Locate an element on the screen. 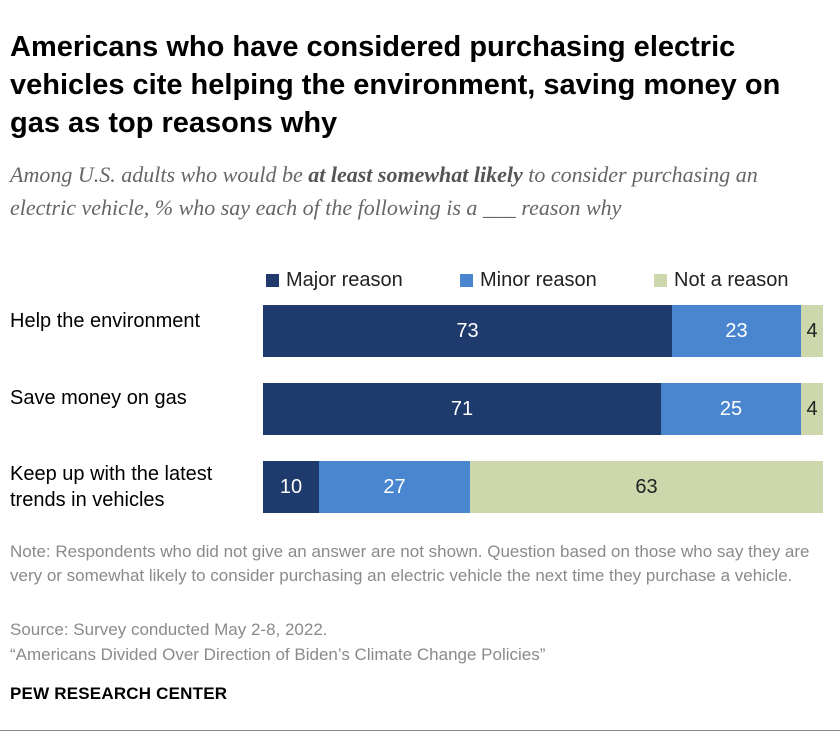 This screenshot has width=840, height=742. legend-label-major: Major reason is located at coordinates (344, 279).